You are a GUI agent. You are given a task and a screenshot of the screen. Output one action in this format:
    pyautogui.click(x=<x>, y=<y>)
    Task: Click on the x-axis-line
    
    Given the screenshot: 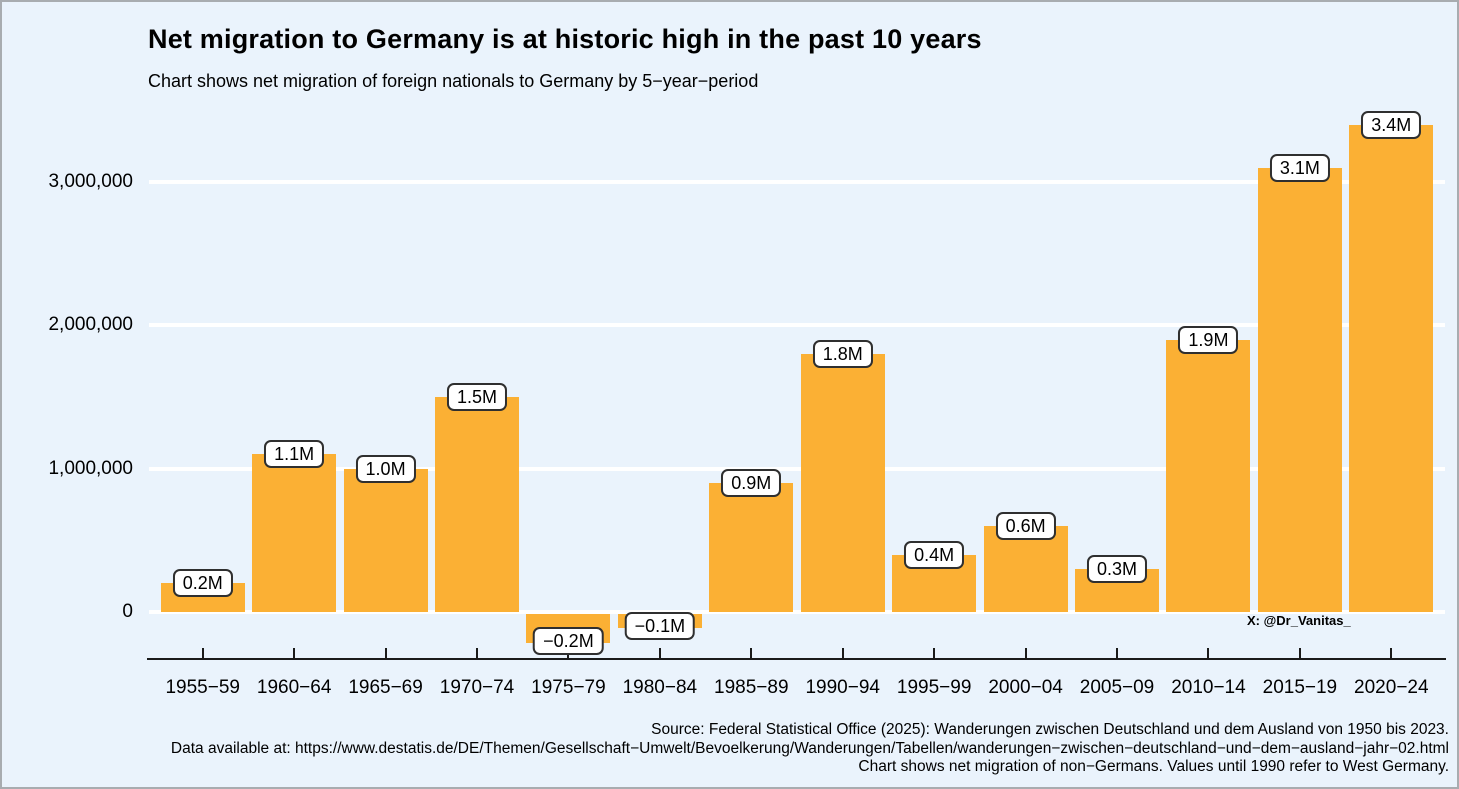 What is the action you would take?
    pyautogui.click(x=796, y=659)
    